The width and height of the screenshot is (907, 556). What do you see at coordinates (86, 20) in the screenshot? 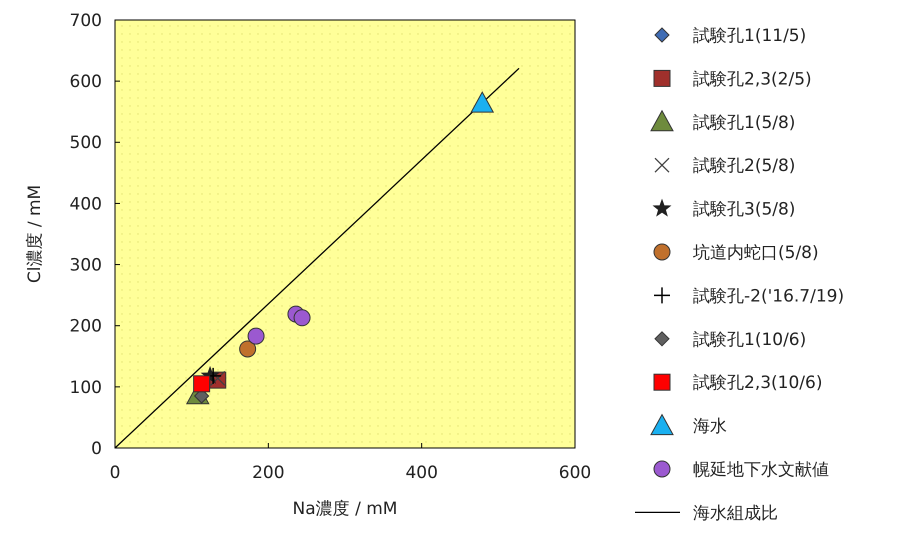
I see `y-tick-label: 700` at bounding box center [86, 20].